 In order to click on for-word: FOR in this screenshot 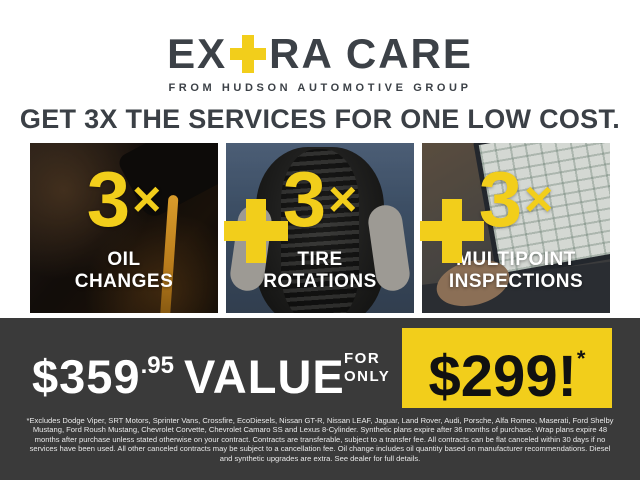, I will do `click(362, 358)`.